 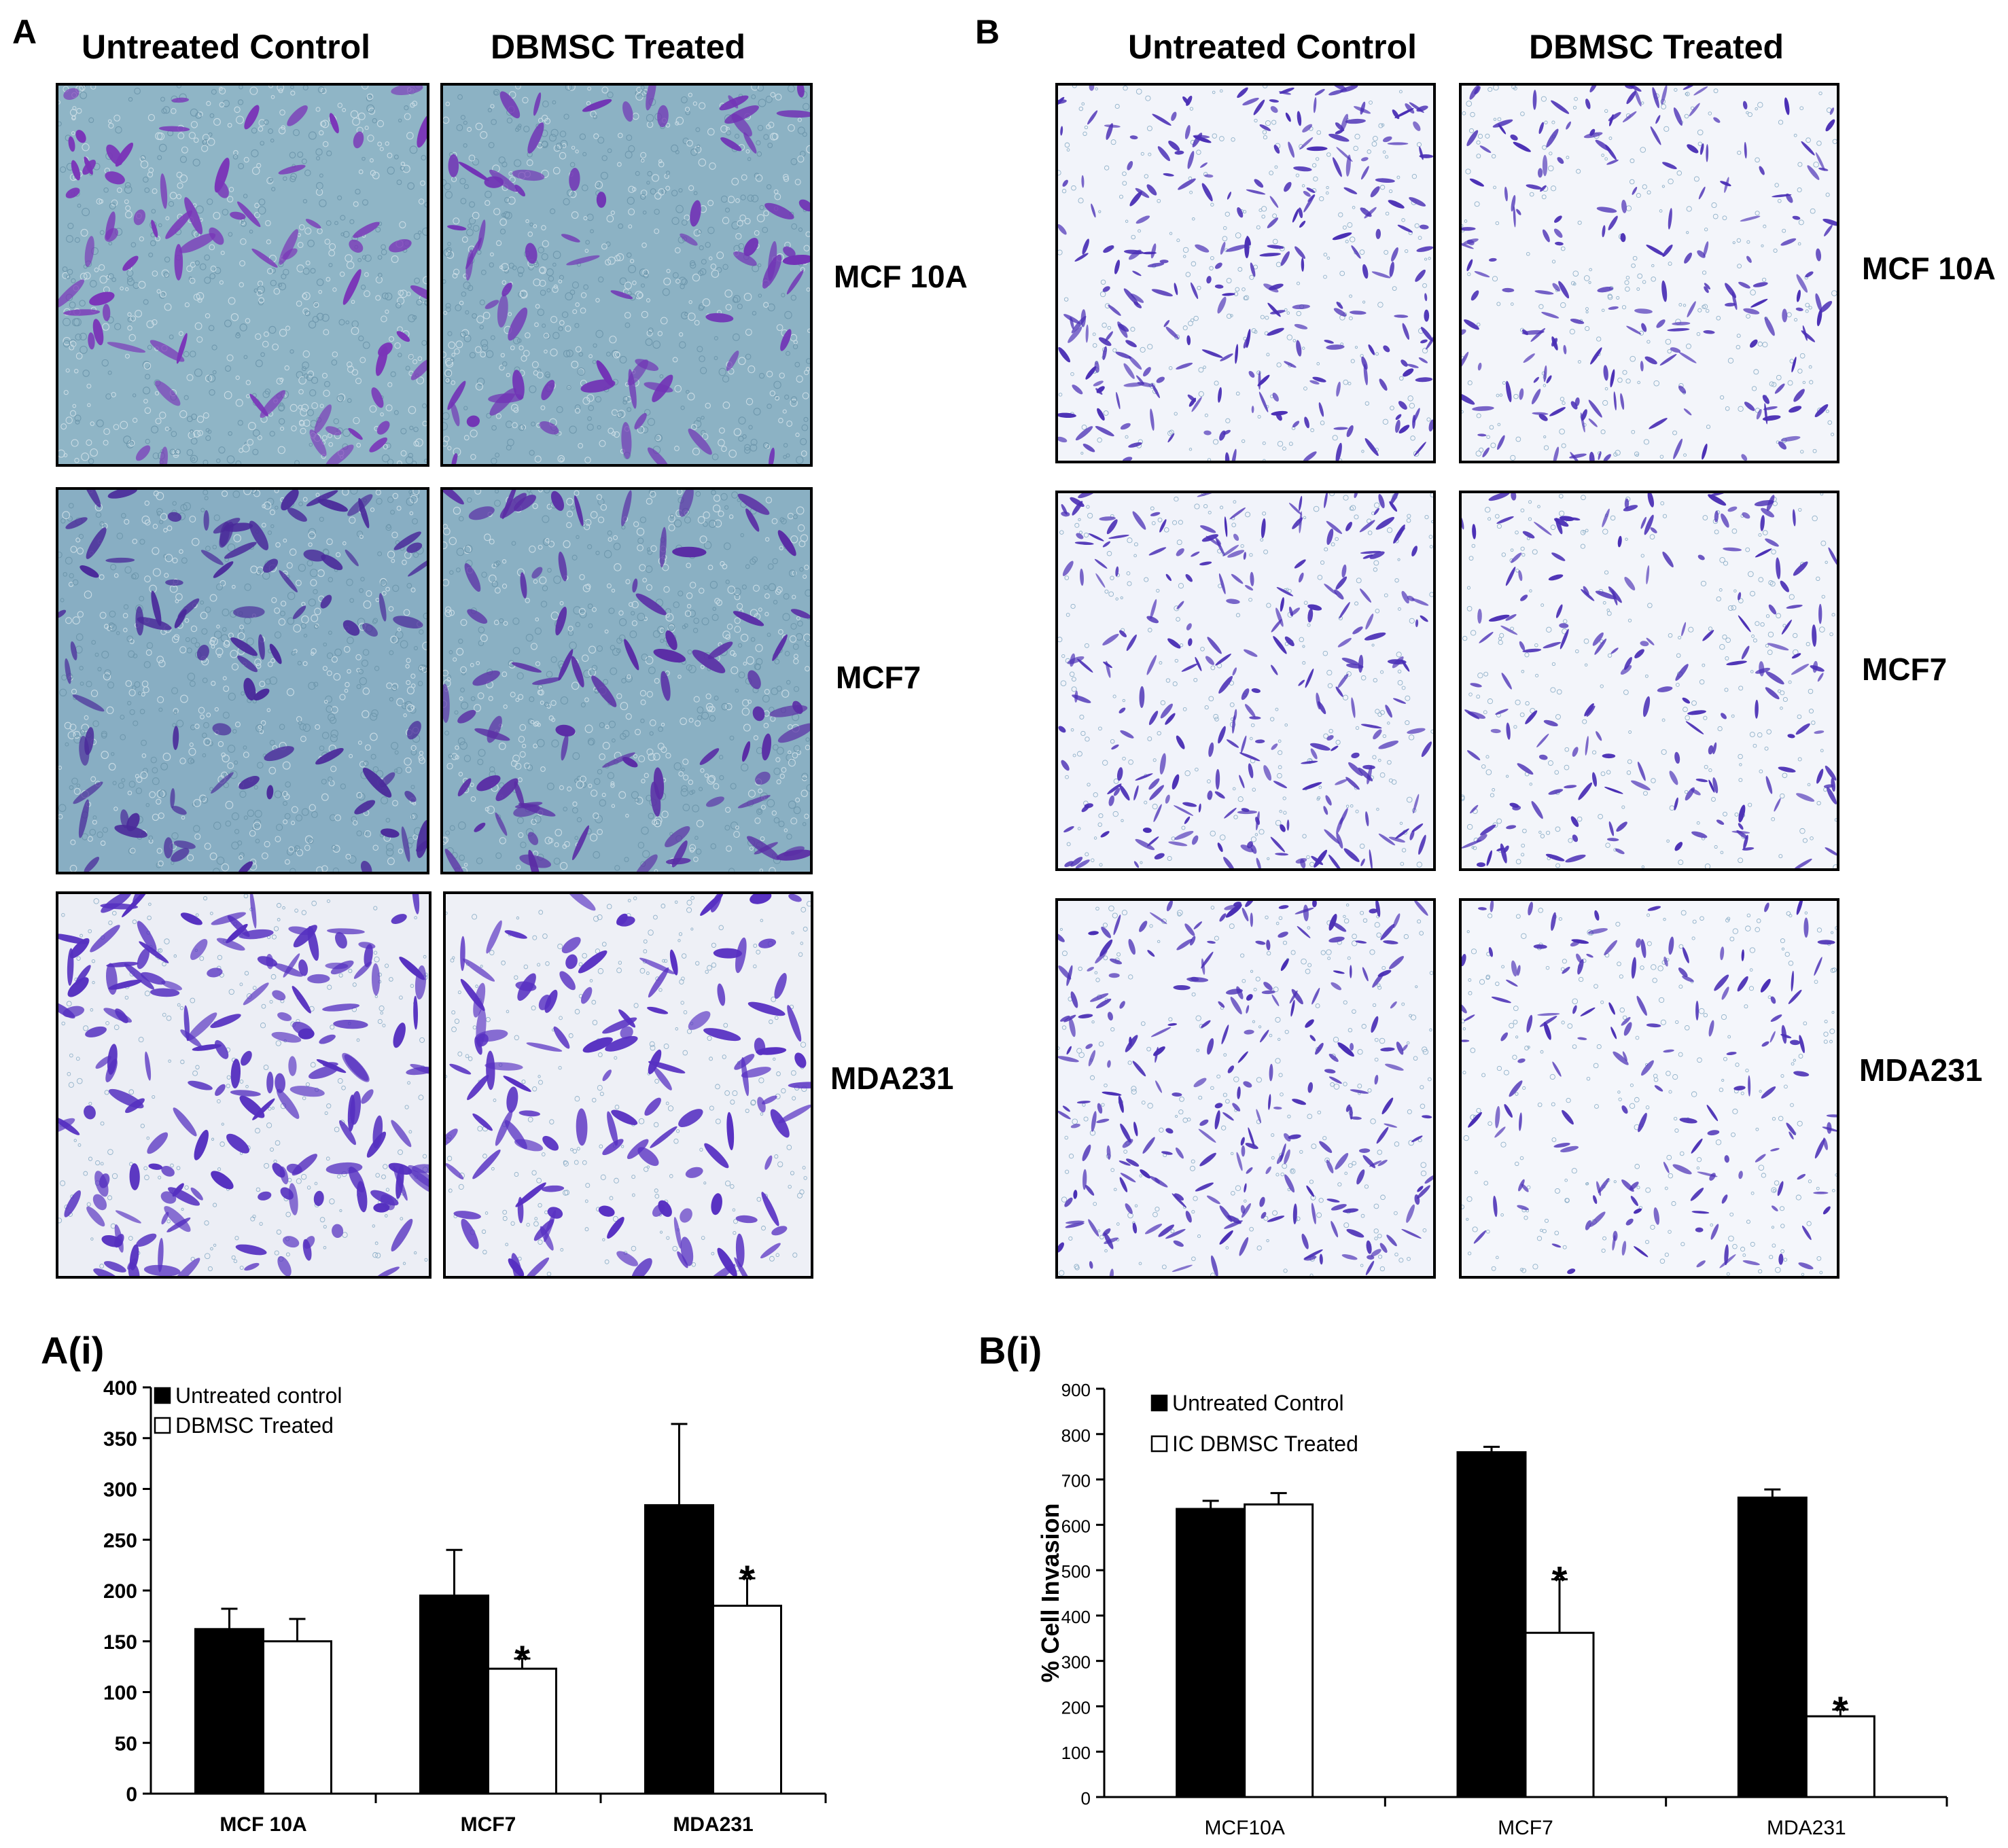 I want to click on micrograph-a-mcf7-treated, so click(x=626, y=680).